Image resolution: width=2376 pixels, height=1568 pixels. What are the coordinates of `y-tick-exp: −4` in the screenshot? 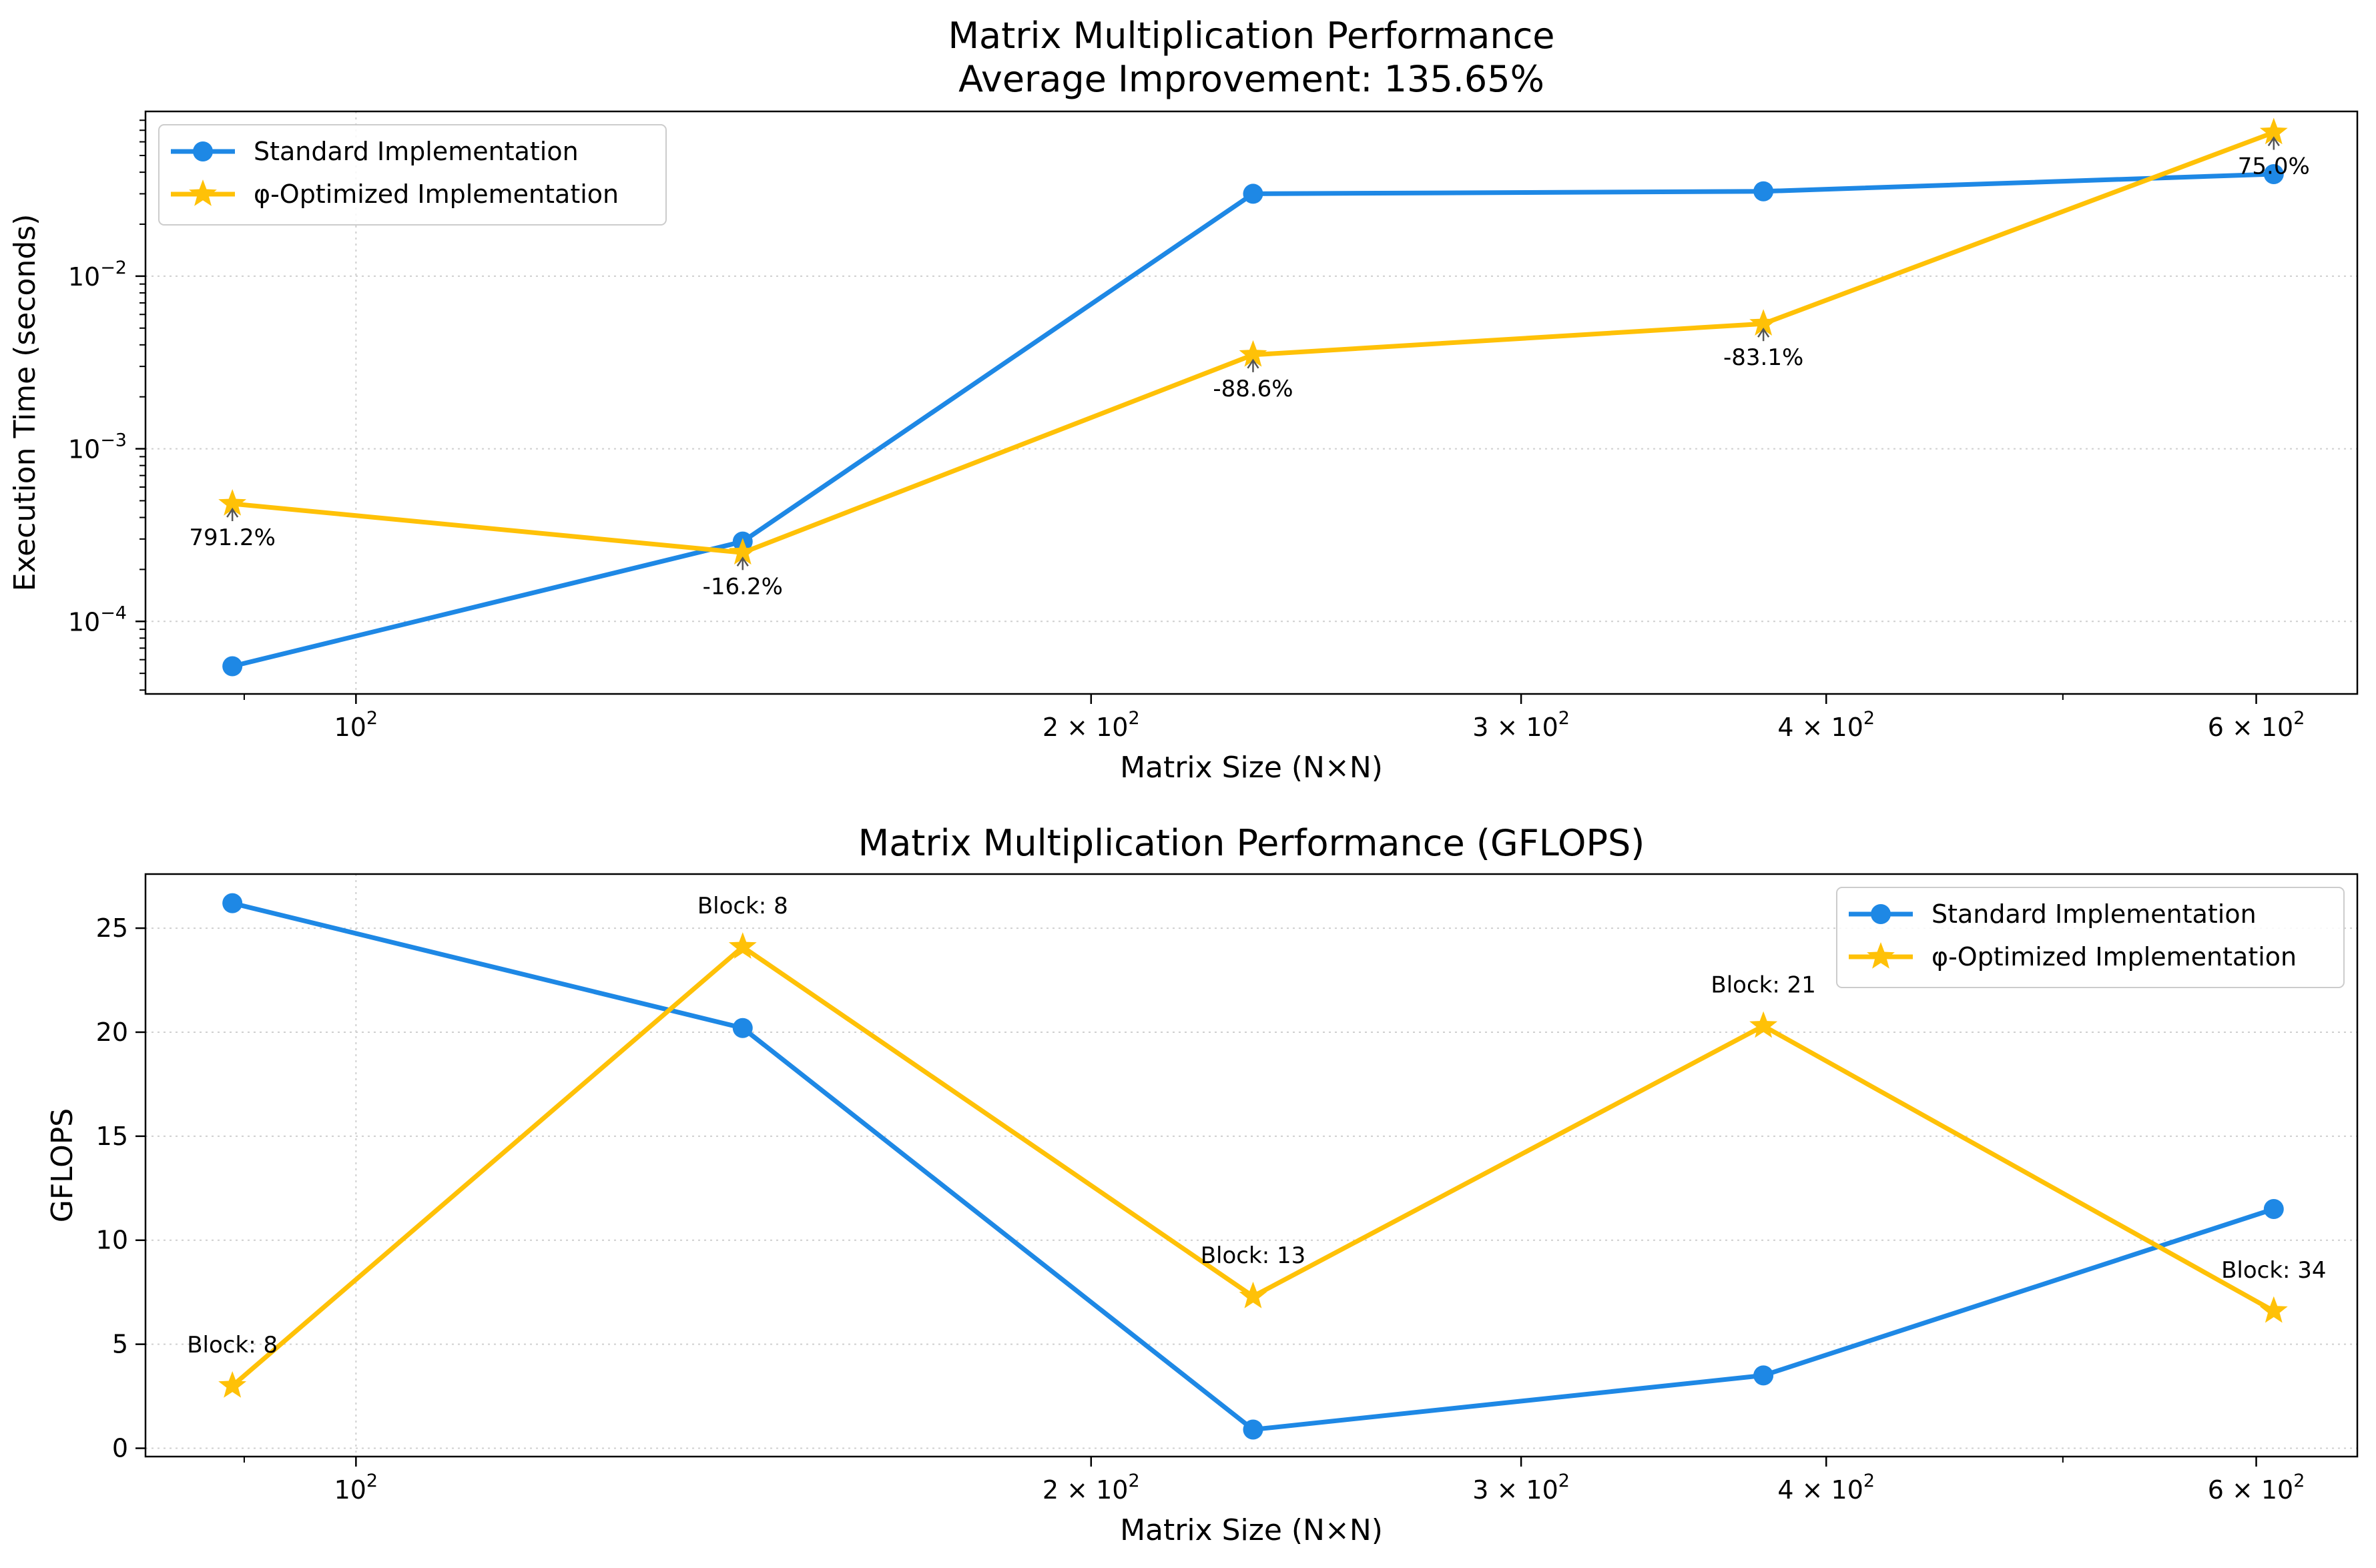 It's located at (113, 613).